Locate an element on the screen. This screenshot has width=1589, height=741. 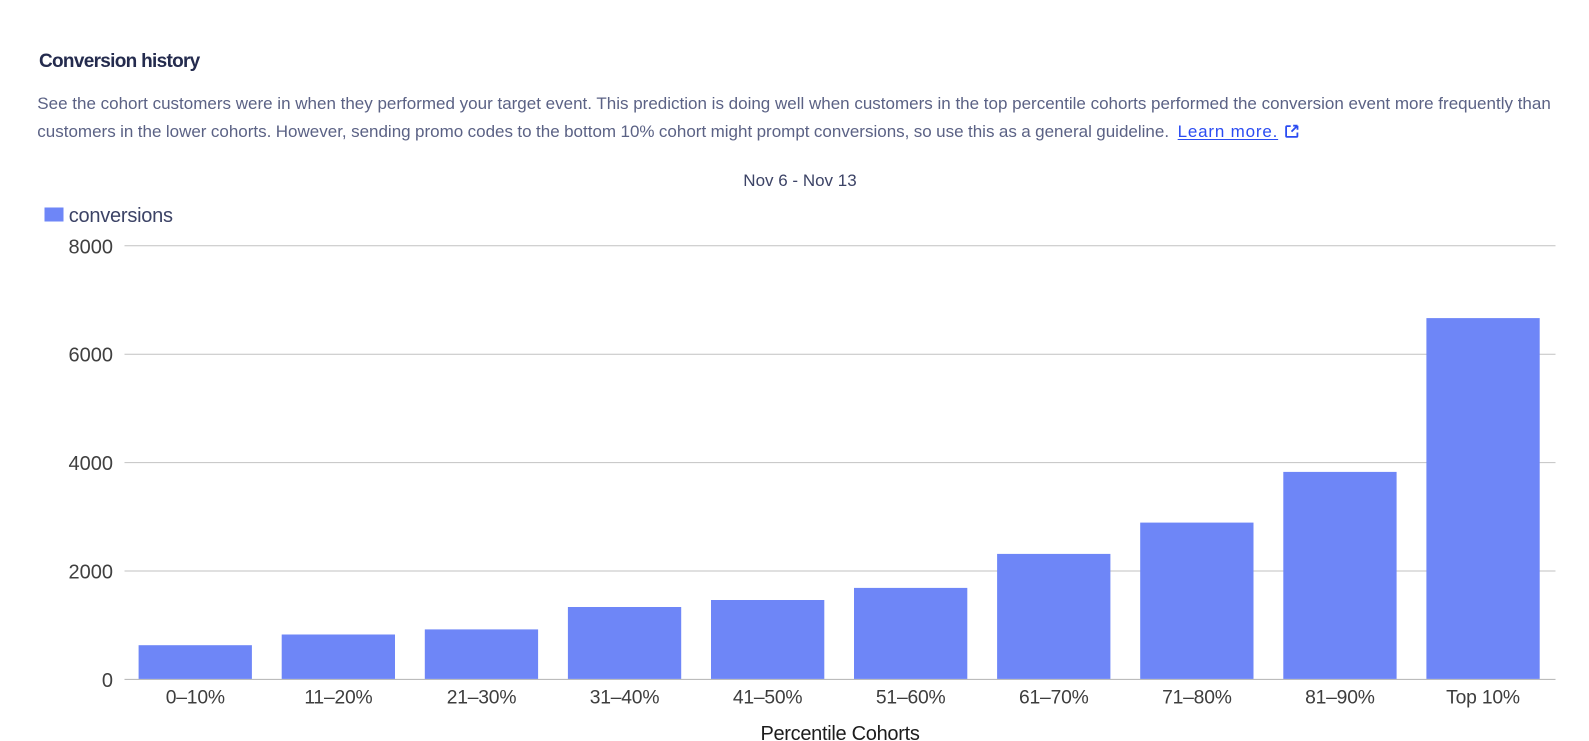
svg-text: 41–50% is located at coordinates (768, 698).